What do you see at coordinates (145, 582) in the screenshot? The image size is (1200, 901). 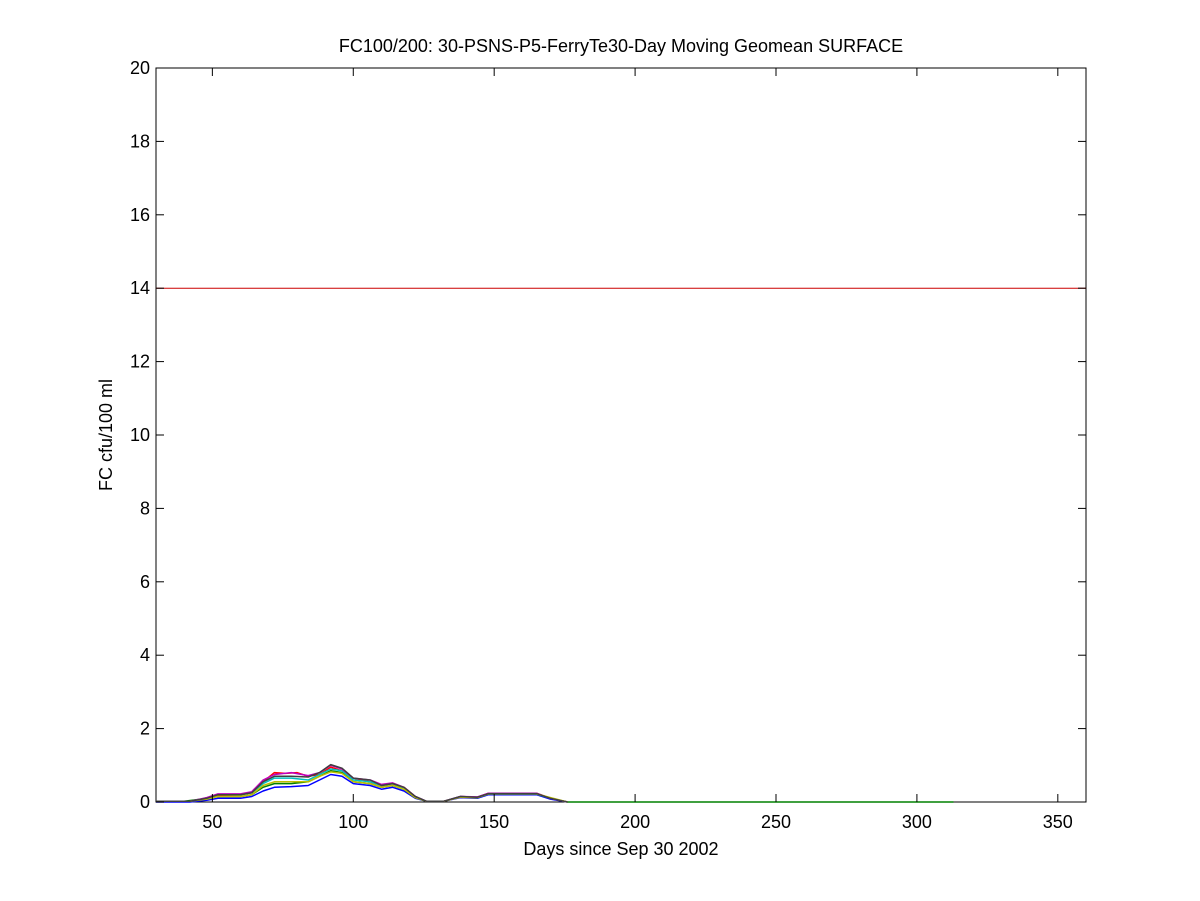 I see `y-tick-label: 6` at bounding box center [145, 582].